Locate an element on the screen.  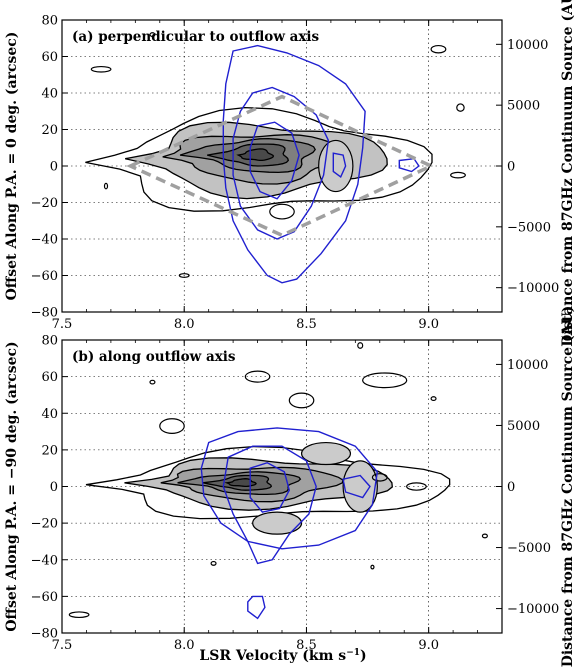
panel-label: (b) along outflow axis is located at coordinates (154, 357).